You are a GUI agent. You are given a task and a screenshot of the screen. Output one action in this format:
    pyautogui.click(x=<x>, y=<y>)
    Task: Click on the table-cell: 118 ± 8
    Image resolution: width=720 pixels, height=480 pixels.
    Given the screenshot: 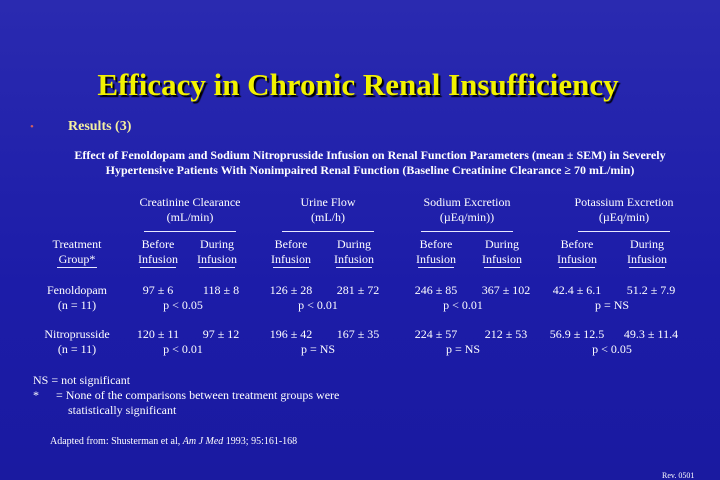 What is the action you would take?
    pyautogui.click(x=221, y=290)
    